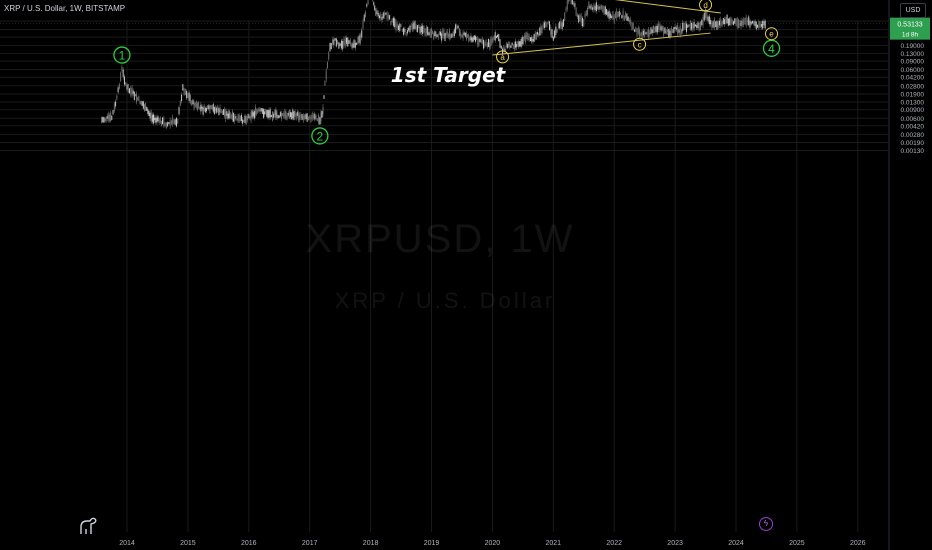 The width and height of the screenshot is (932, 550). Describe the element at coordinates (493, 543) in the screenshot. I see `x-tick-label: 2020` at that location.